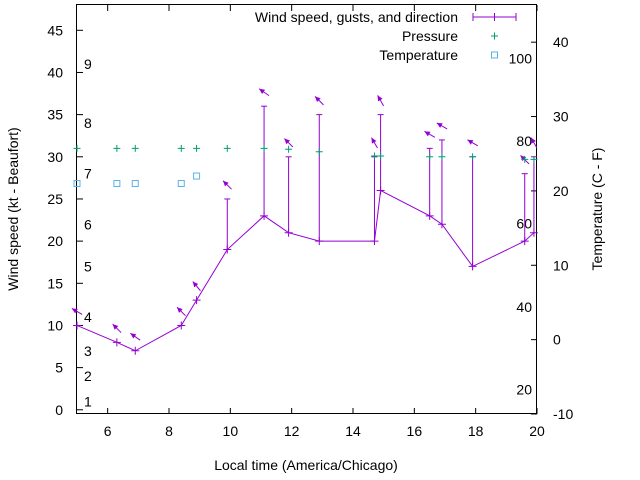 This screenshot has width=640, height=480. Describe the element at coordinates (88, 123) in the screenshot. I see `beaufort-label: 8` at that location.